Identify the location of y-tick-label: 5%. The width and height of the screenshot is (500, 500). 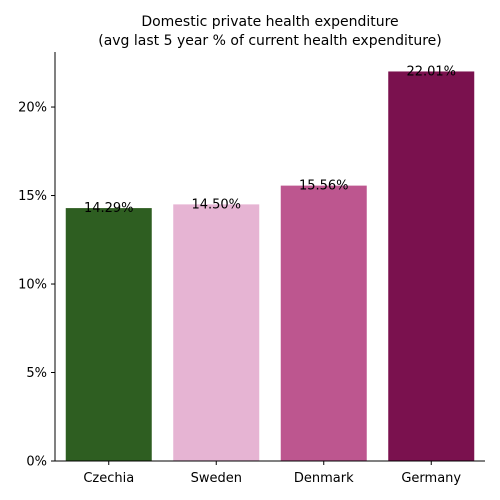
(36, 373).